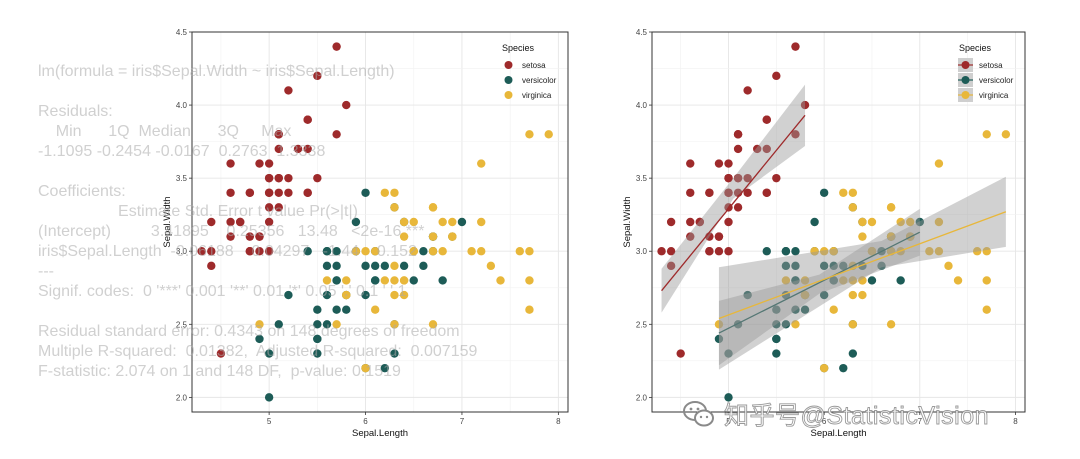 The width and height of the screenshot is (1080, 459). I want to click on regression-line-setosa, so click(733, 203).